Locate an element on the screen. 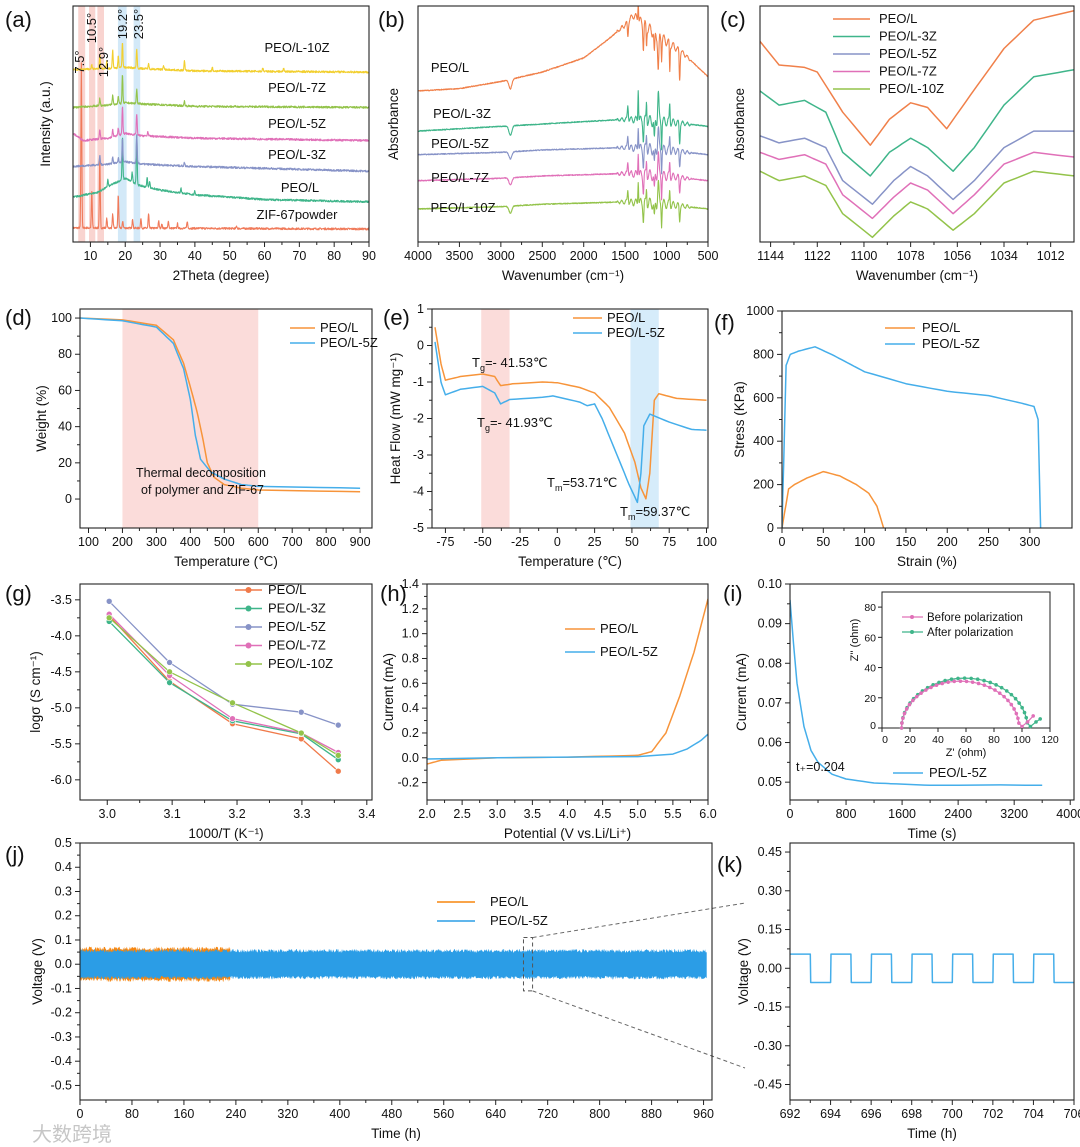 The height and width of the screenshot is (1147, 1080). y-tick-label: 0.1 is located at coordinates (63, 940).